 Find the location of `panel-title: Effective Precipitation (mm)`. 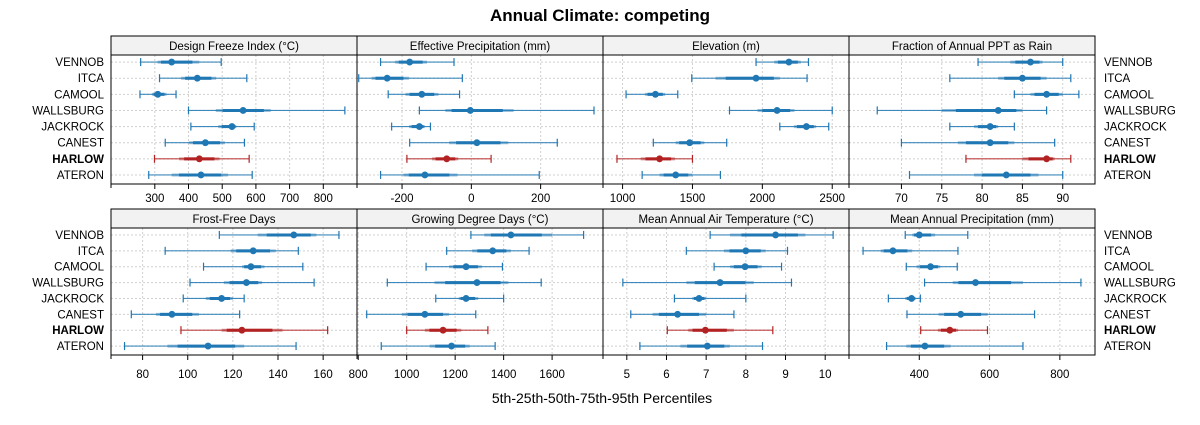

panel-title: Effective Precipitation (mm) is located at coordinates (480, 47).